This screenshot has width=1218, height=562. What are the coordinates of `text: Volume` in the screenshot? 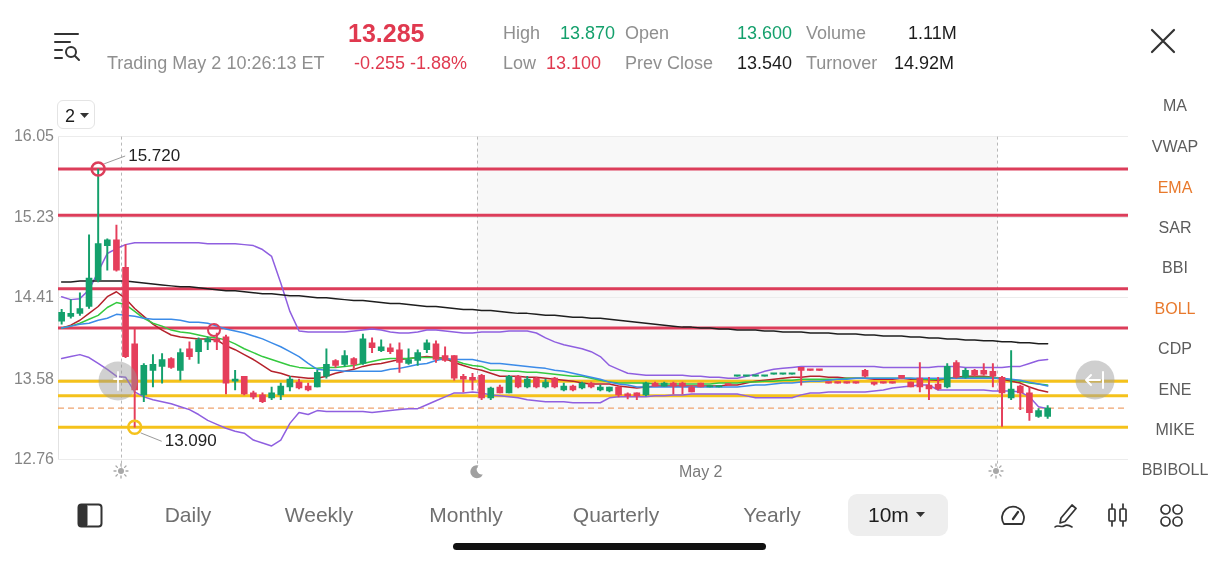 It's located at (836, 33).